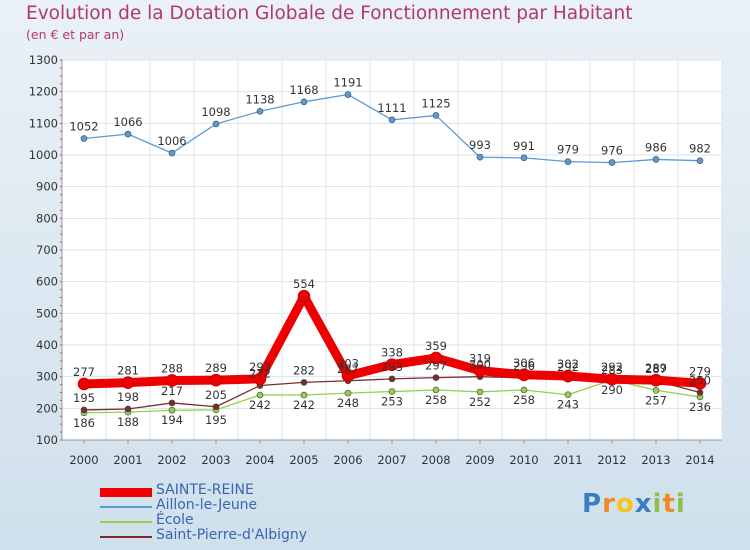 Image resolution: width=750 pixels, height=550 pixels. Describe the element at coordinates (625, 504) in the screenshot. I see `logo-letter: o` at that location.